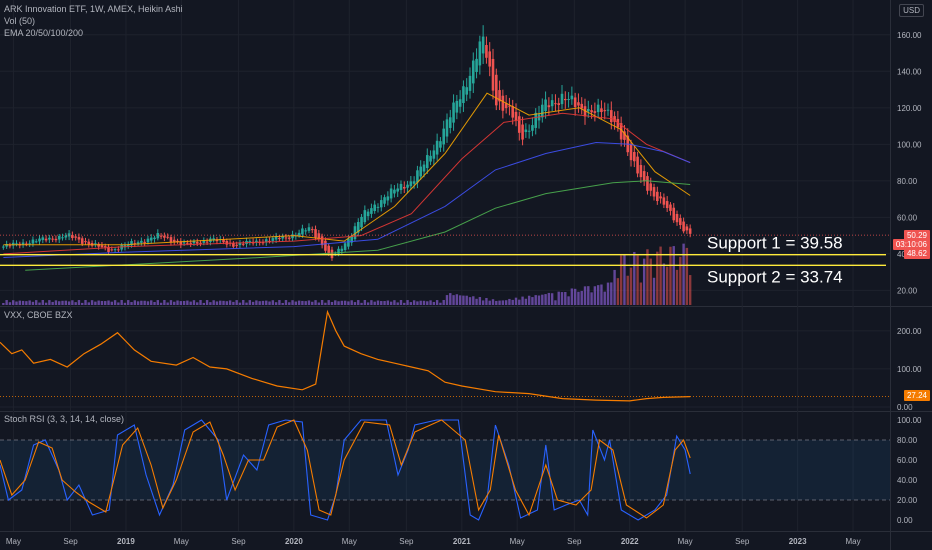 The width and height of the screenshot is (932, 550). I want to click on vol-legend: Vol (50), so click(20, 21).